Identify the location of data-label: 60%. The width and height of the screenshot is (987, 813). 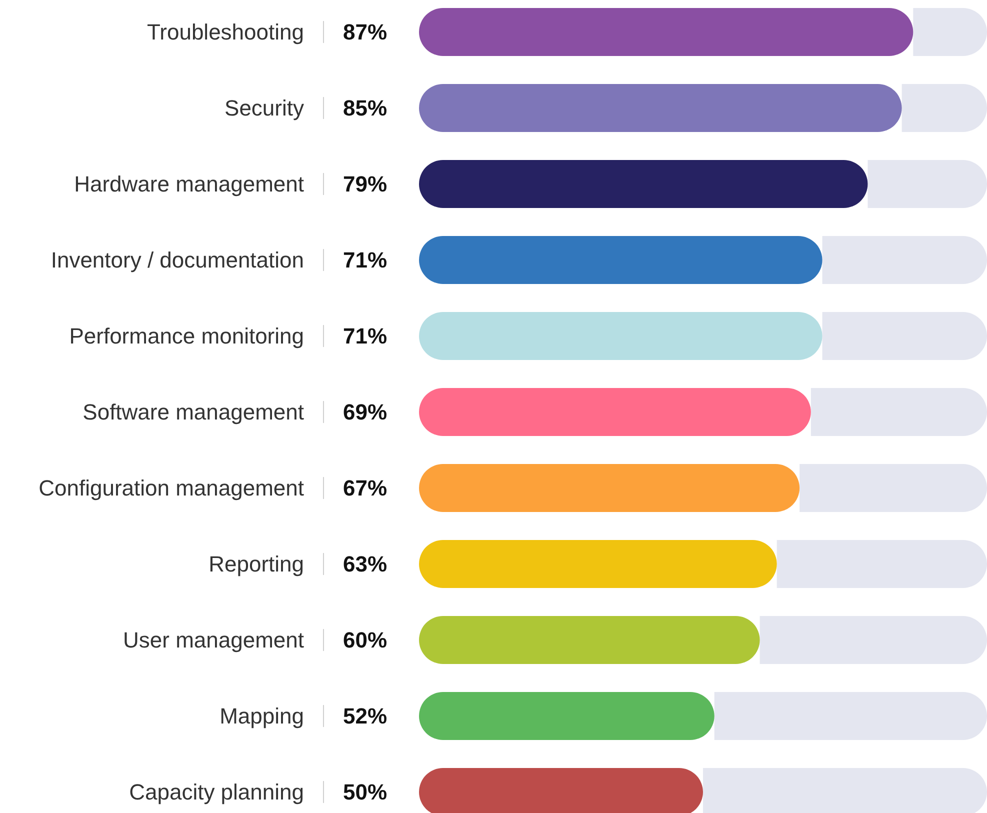
(365, 640).